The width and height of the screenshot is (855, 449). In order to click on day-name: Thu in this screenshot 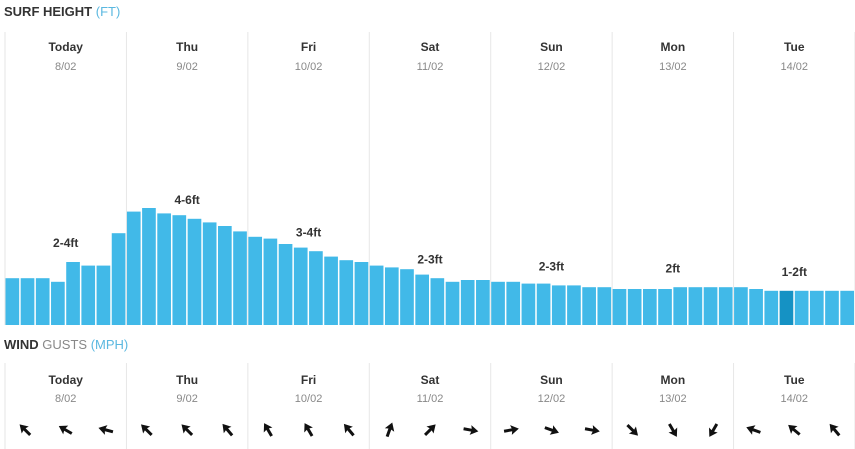, I will do `click(187, 47)`.